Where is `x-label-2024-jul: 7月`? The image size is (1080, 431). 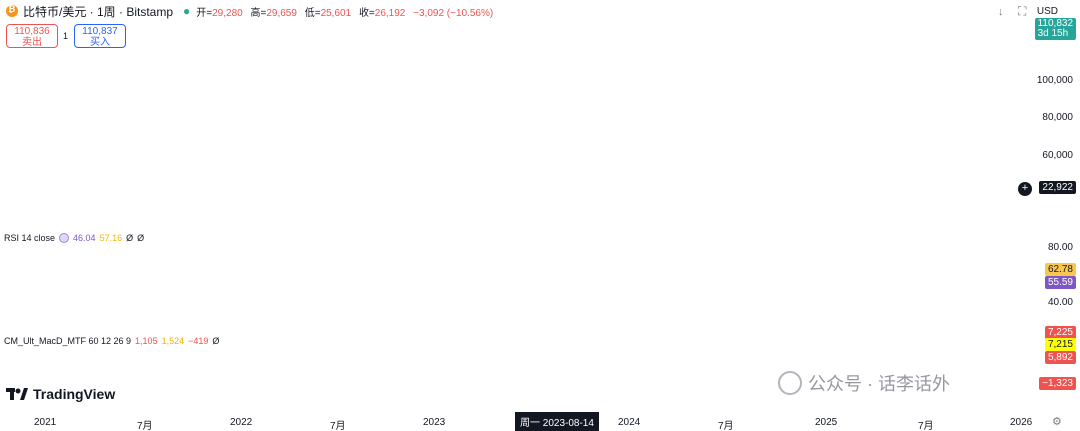 x-label-2024-jul: 7月 is located at coordinates (726, 426).